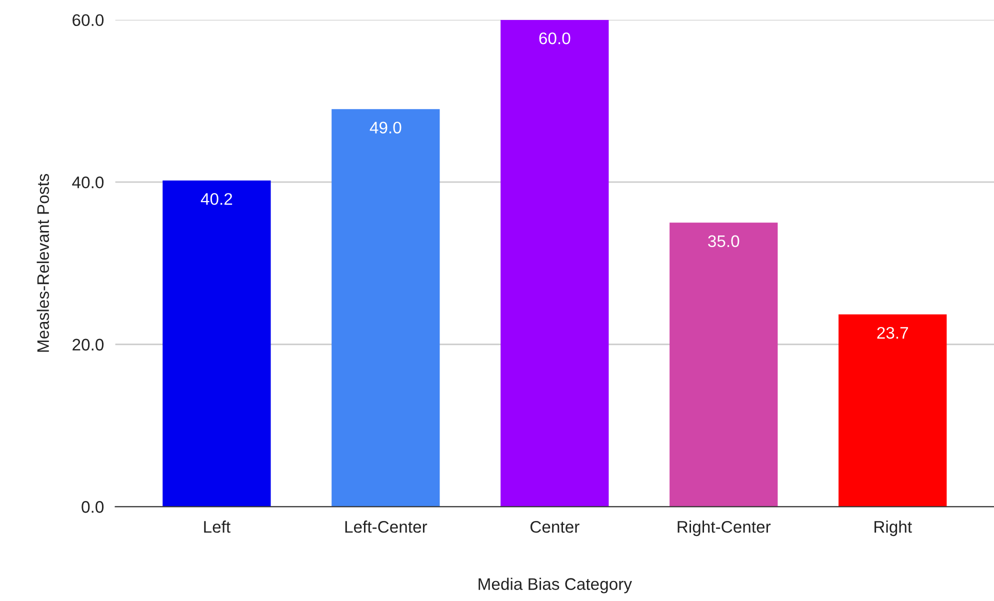 The width and height of the screenshot is (994, 601). I want to click on data-label: 35.0, so click(724, 241).